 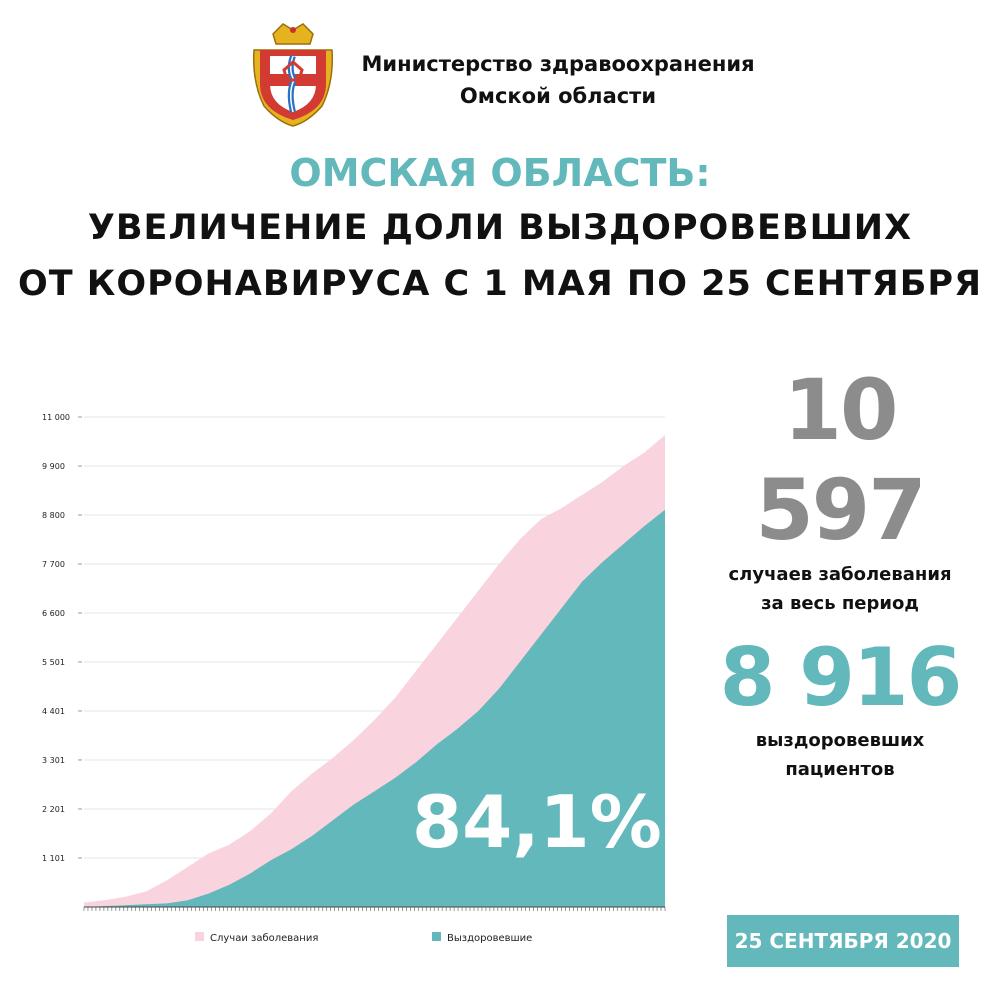 What do you see at coordinates (558, 64) in the screenshot?
I see `ministry-line-1: Министерство здравоохранения` at bounding box center [558, 64].